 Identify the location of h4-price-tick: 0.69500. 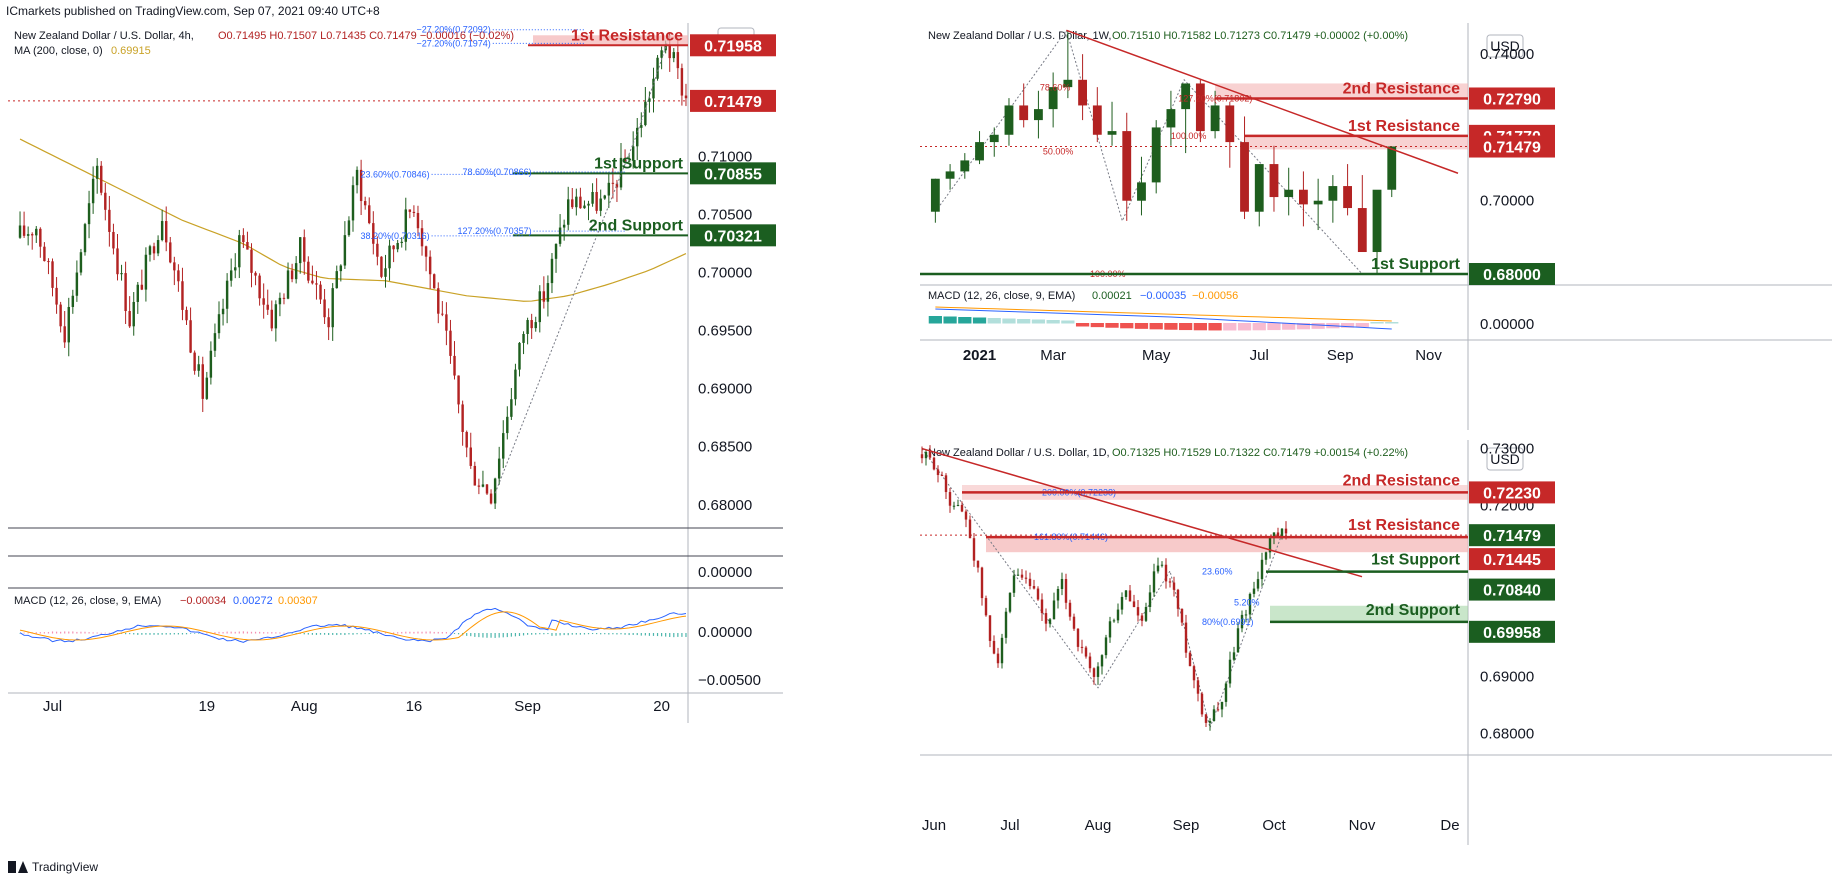
(725, 331).